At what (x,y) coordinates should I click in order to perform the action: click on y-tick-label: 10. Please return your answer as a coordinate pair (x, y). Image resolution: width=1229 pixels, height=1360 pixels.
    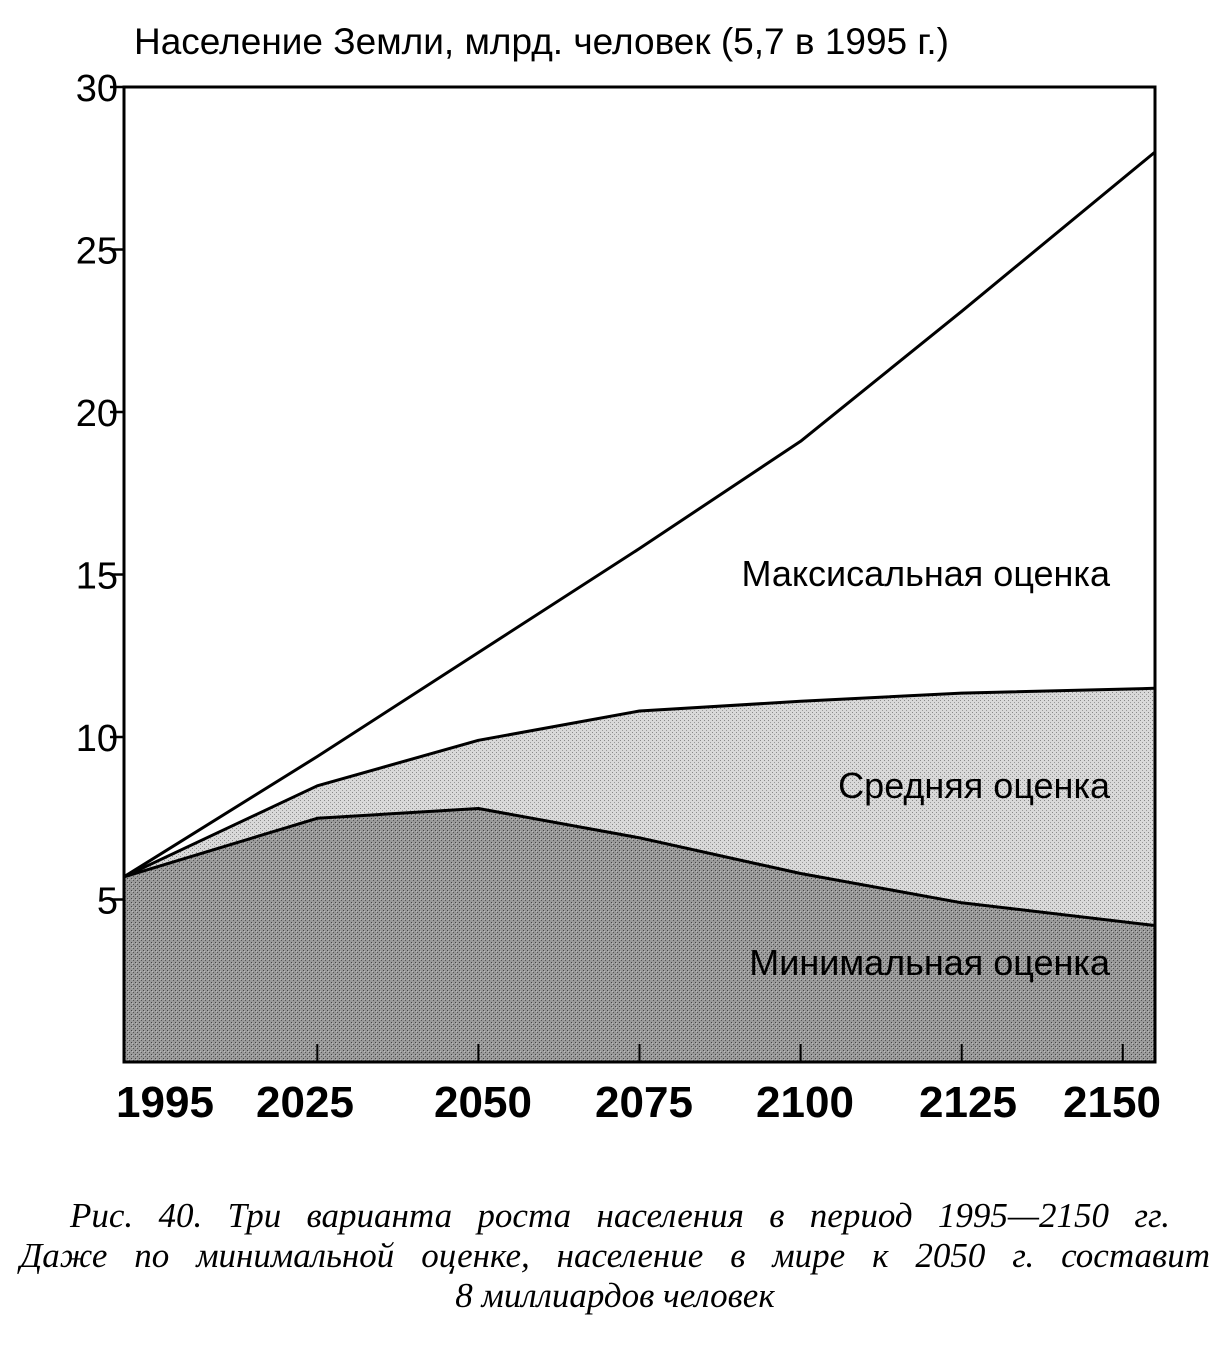
    Looking at the image, I should click on (97, 739).